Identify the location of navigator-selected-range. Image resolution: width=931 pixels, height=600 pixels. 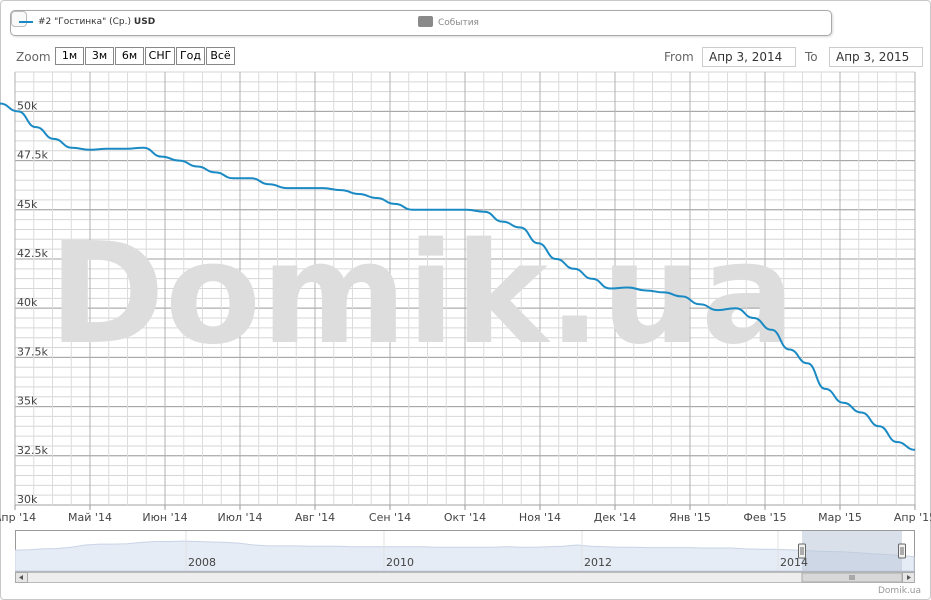
(852, 551).